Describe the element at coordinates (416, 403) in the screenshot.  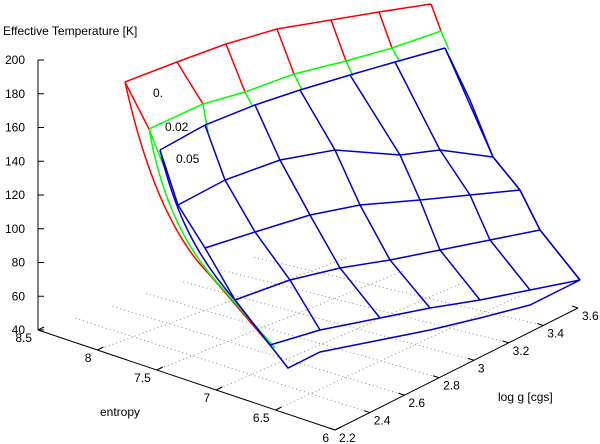
I see `y-tick-label: 2.6` at that location.